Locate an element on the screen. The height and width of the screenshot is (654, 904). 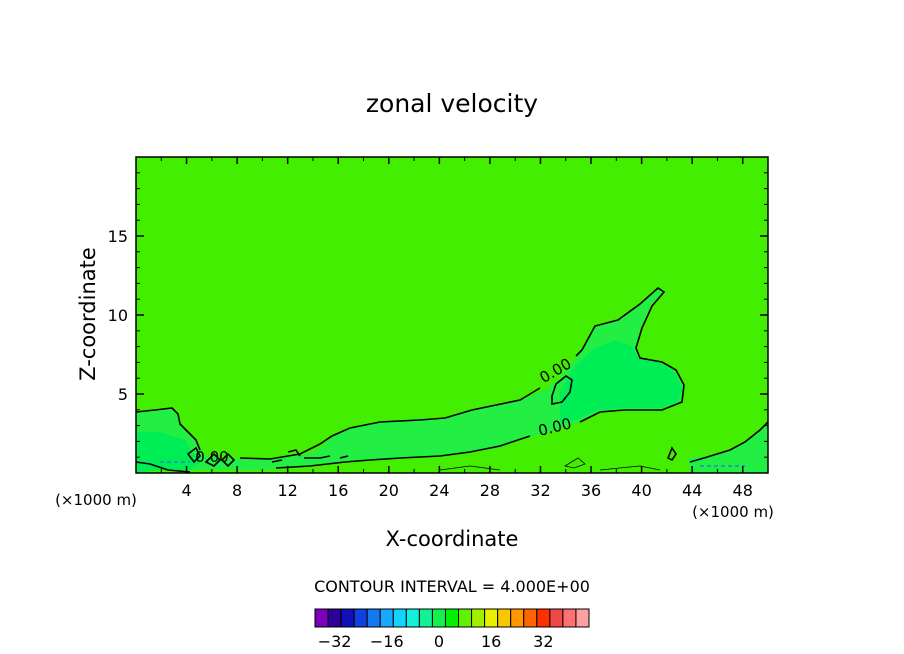
x-tick-label: 20 is located at coordinates (389, 490).